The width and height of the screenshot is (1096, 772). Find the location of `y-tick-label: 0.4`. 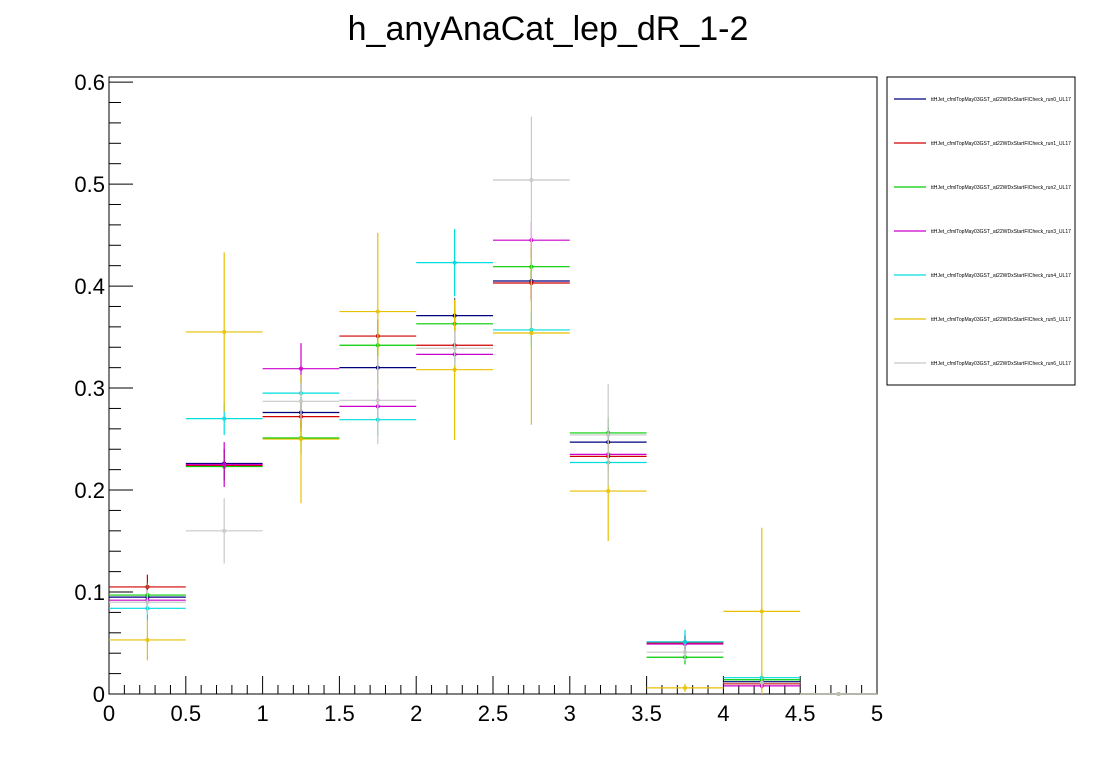

y-tick-label: 0.4 is located at coordinates (89, 286).